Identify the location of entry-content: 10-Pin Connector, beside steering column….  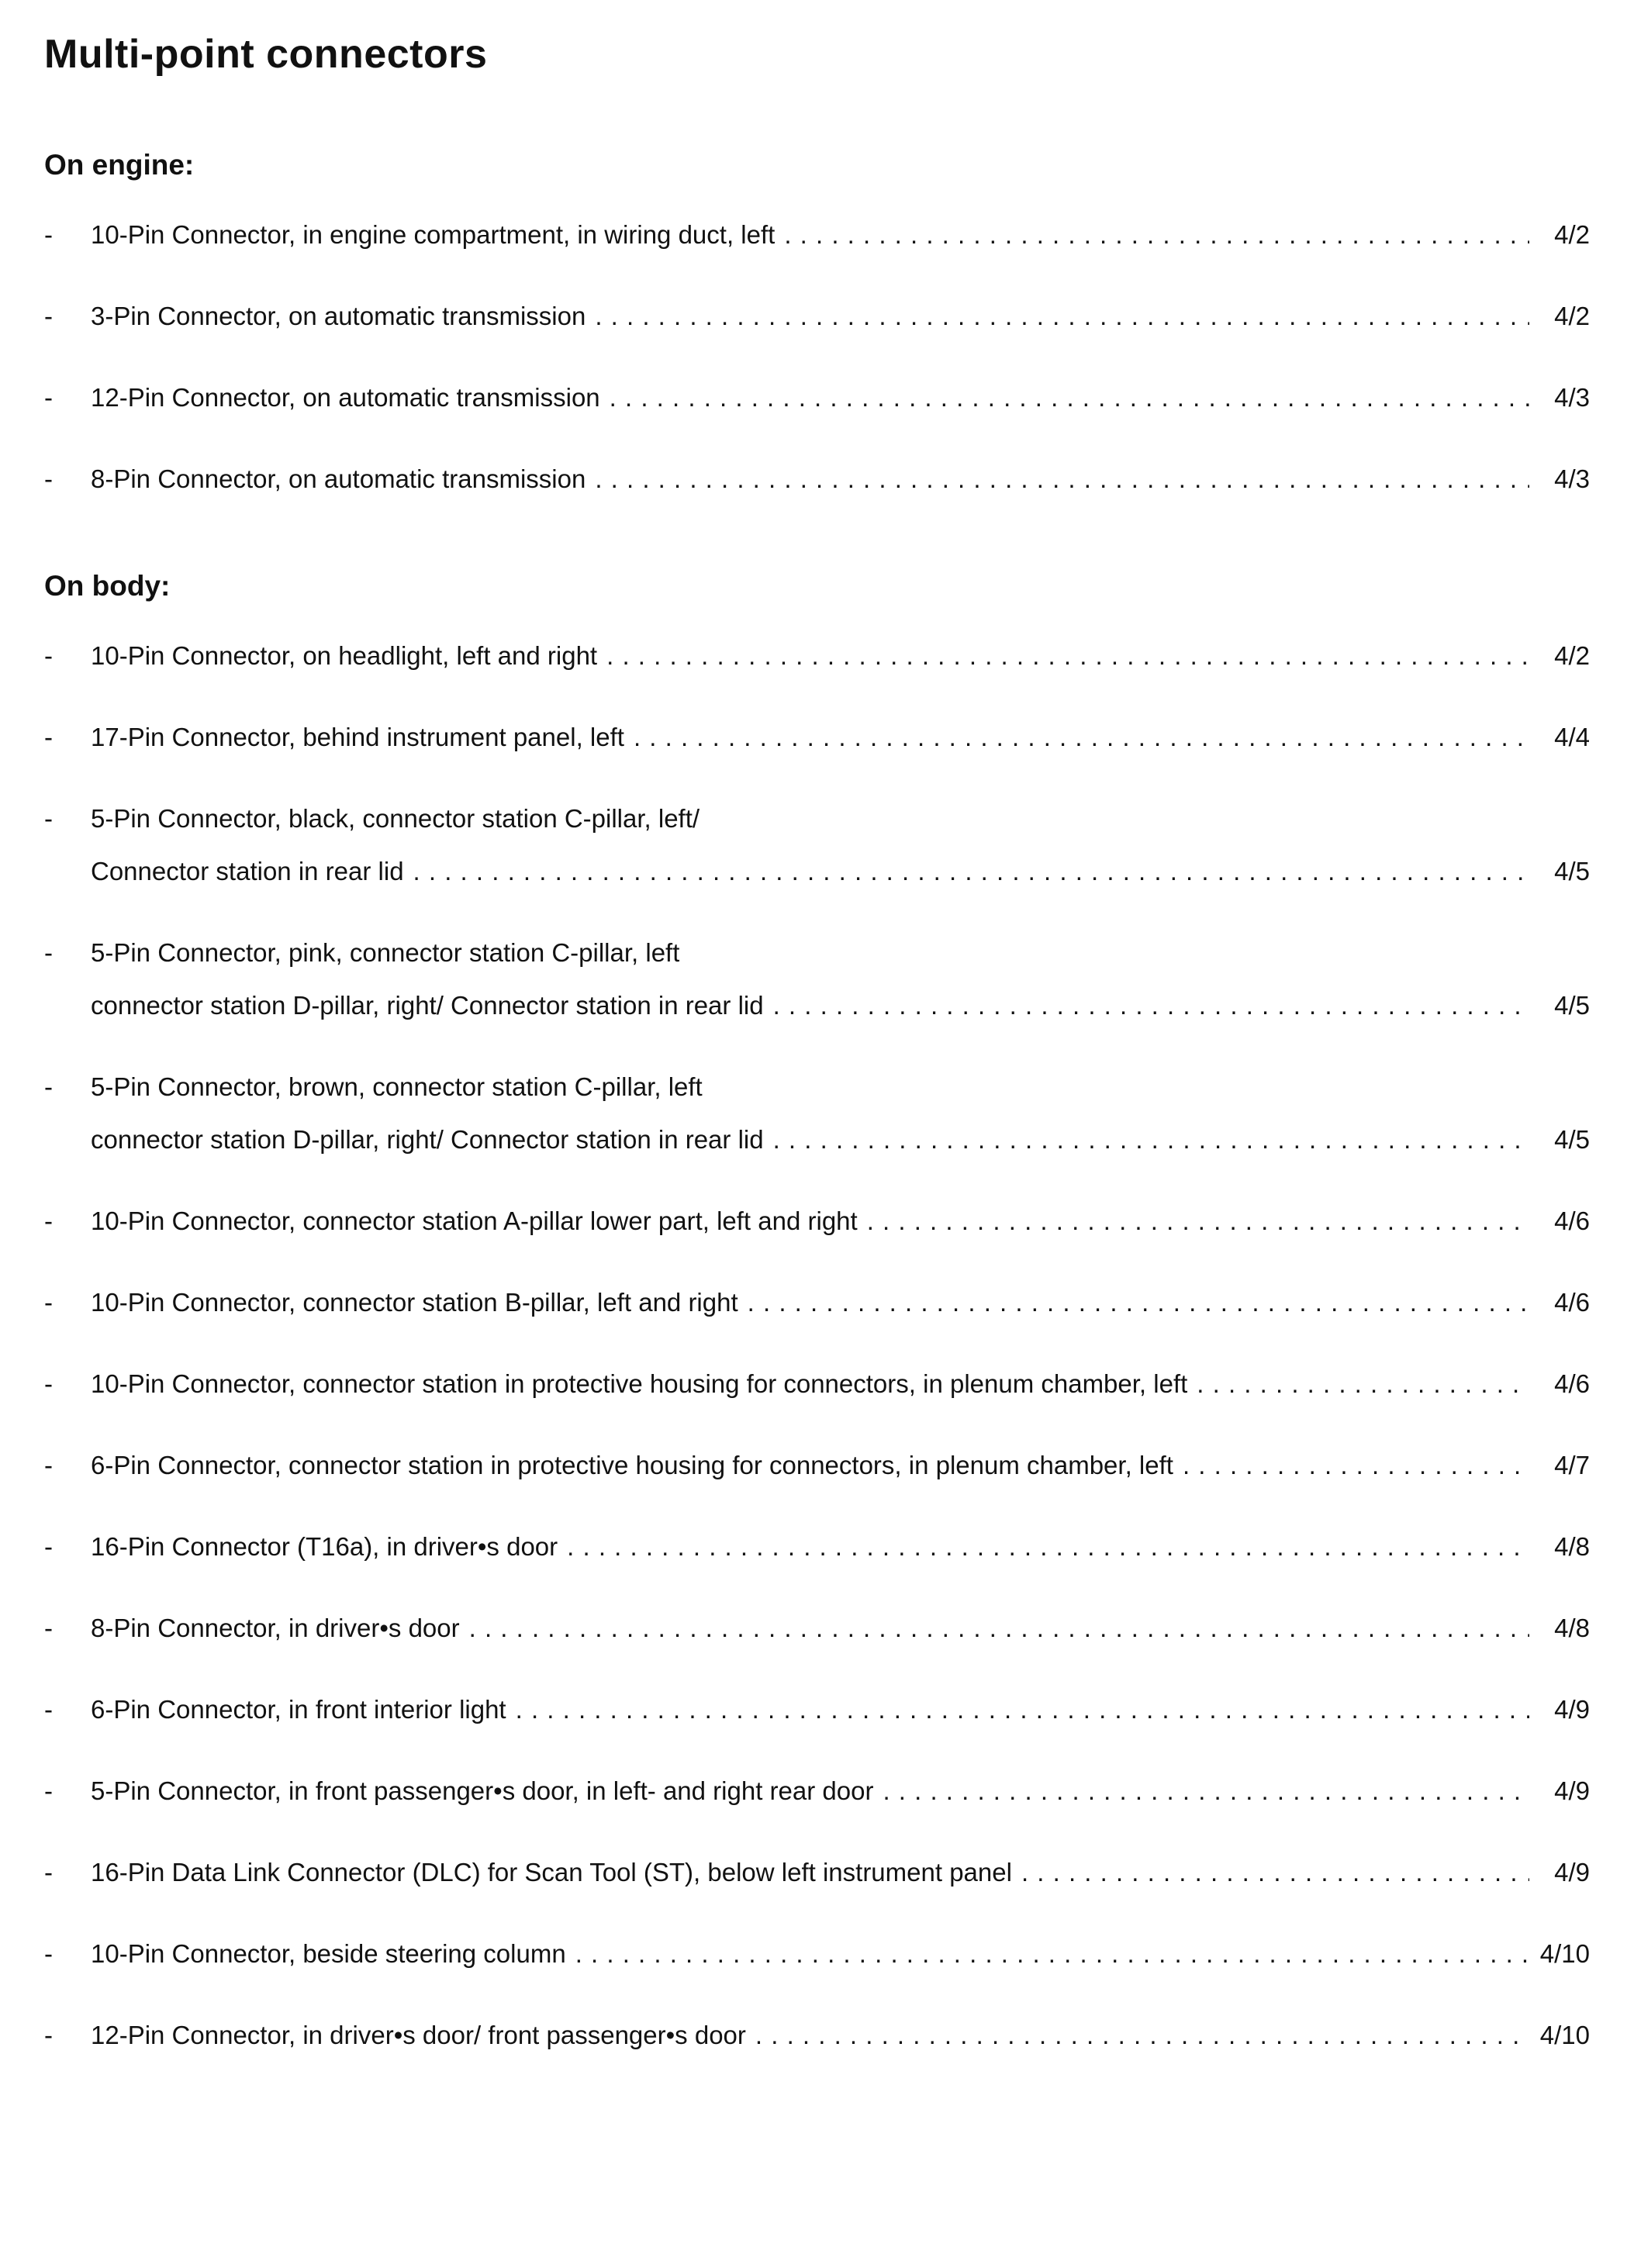
(840, 1954).